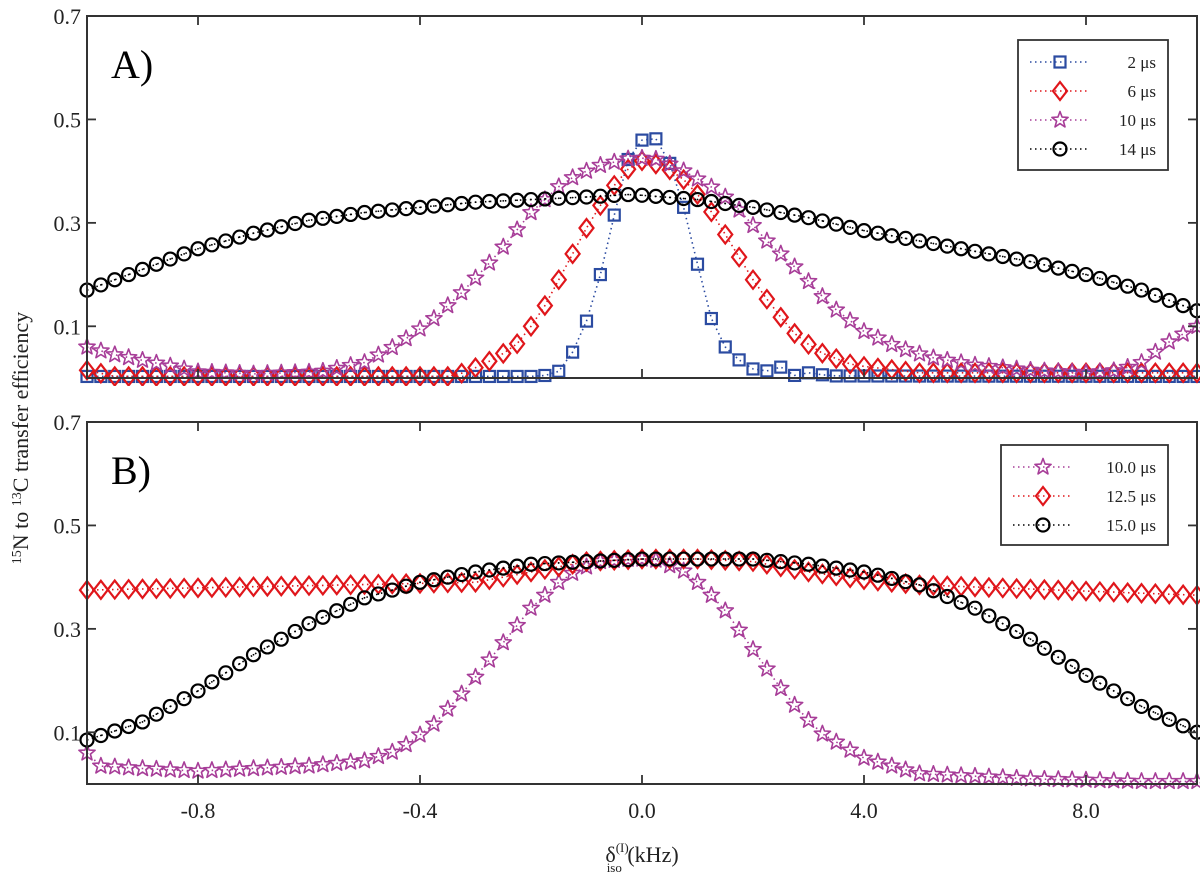  Describe the element at coordinates (642, 810) in the screenshot. I see `x-tick-label: 0.0` at that location.